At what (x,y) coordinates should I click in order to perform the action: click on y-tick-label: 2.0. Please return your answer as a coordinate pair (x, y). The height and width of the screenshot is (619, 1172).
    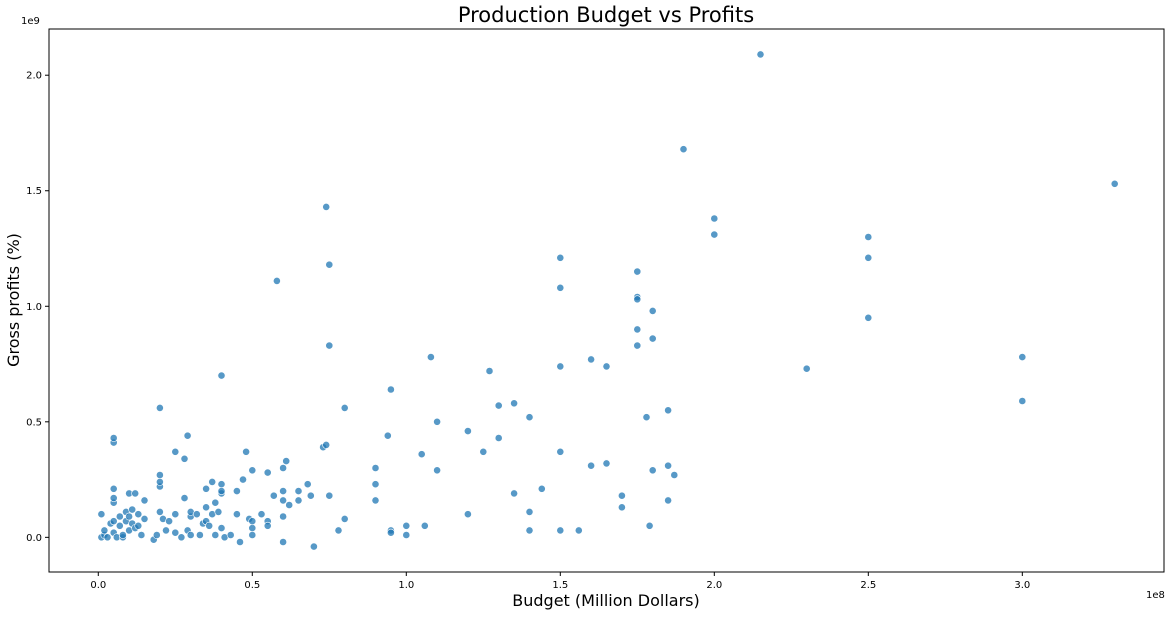
    Looking at the image, I should click on (34, 76).